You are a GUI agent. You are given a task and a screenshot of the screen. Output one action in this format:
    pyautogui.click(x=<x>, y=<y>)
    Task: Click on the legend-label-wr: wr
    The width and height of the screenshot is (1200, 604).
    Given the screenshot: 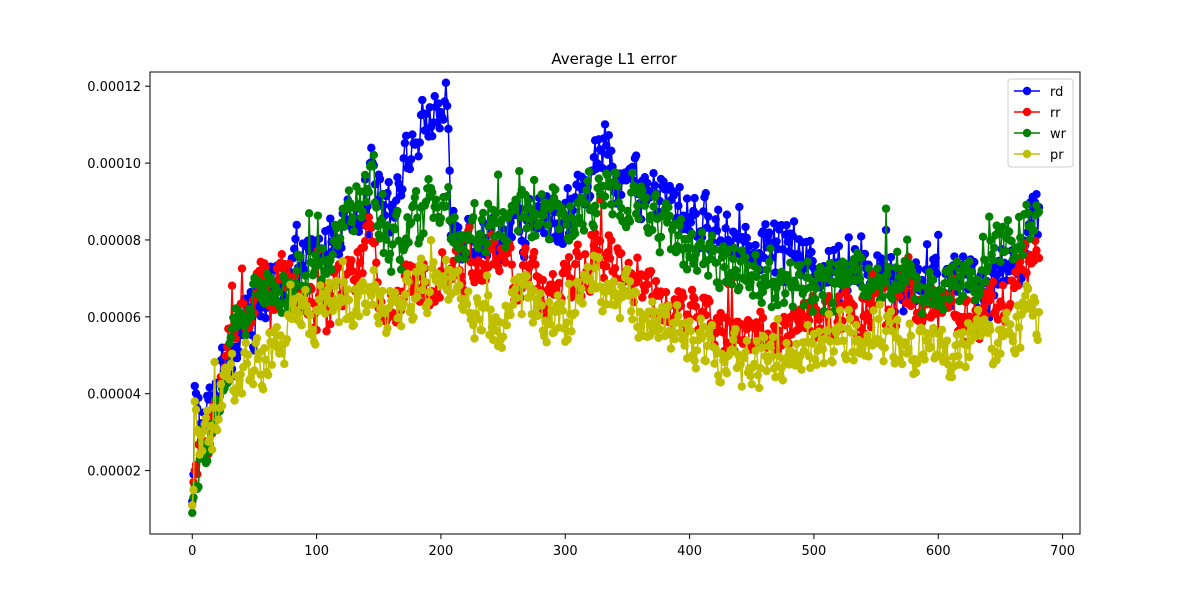 What is the action you would take?
    pyautogui.click(x=1058, y=134)
    